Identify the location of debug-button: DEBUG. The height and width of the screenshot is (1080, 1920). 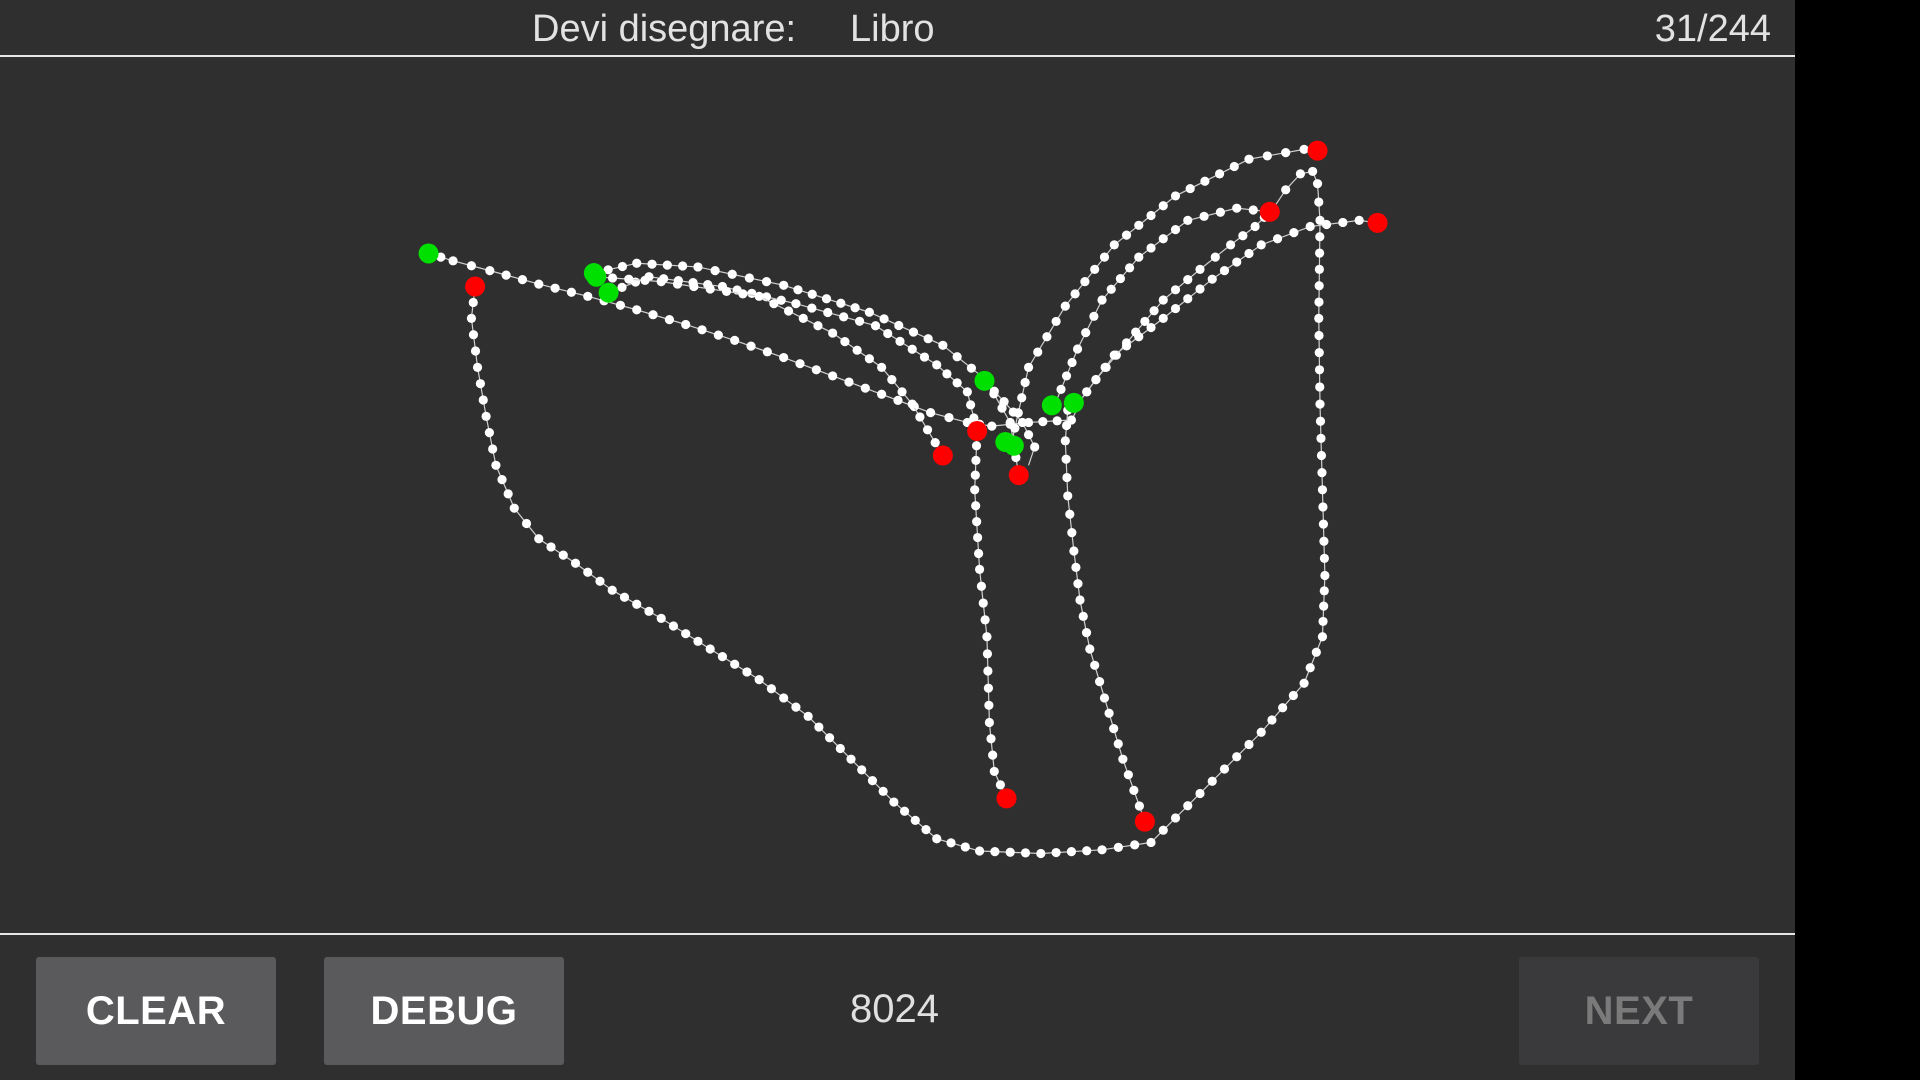
(444, 1011).